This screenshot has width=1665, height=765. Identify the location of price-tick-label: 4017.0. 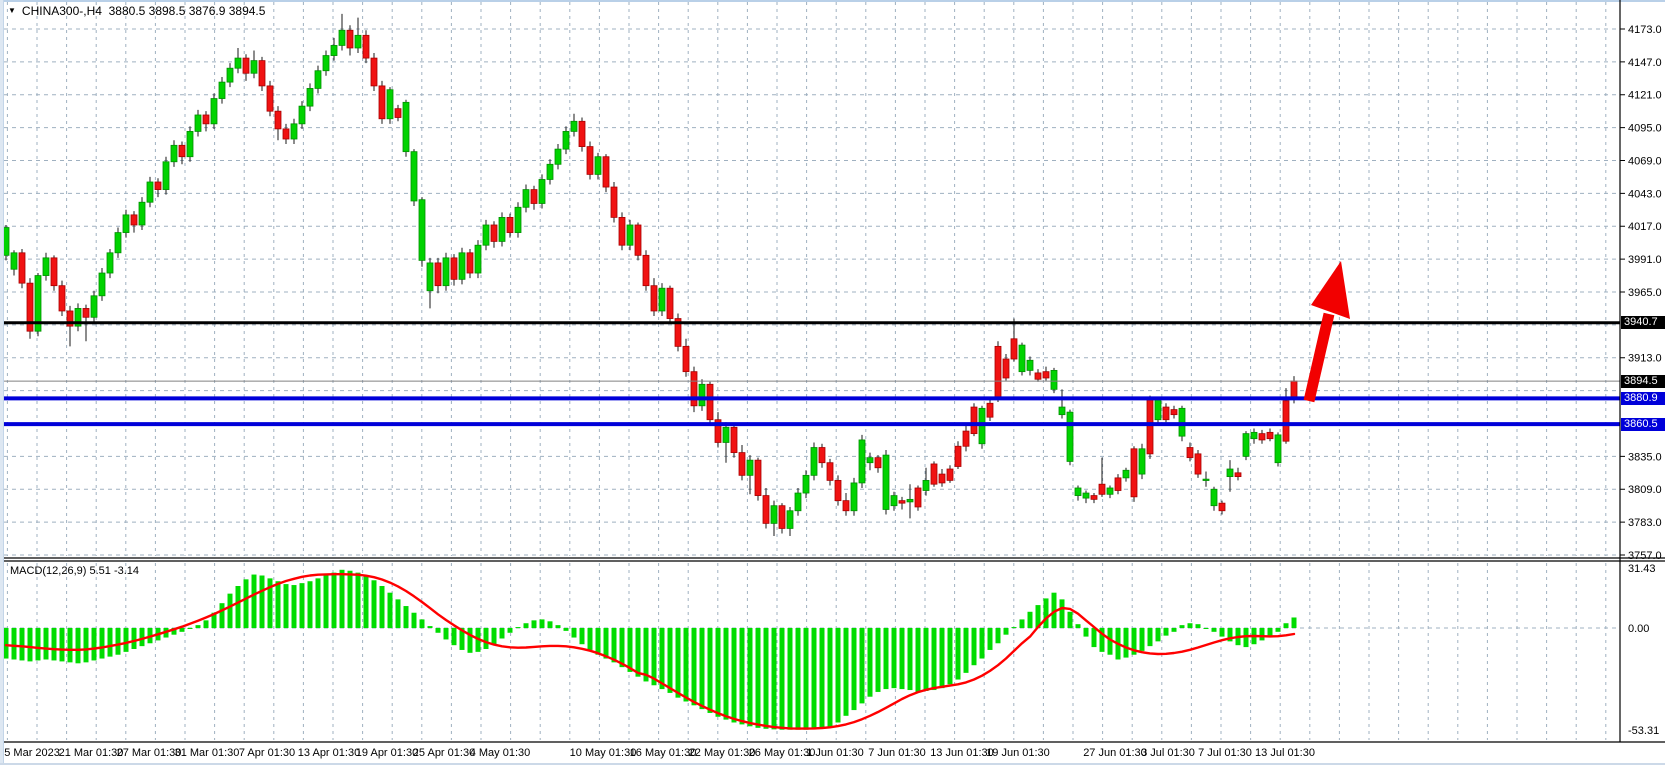
(1645, 227).